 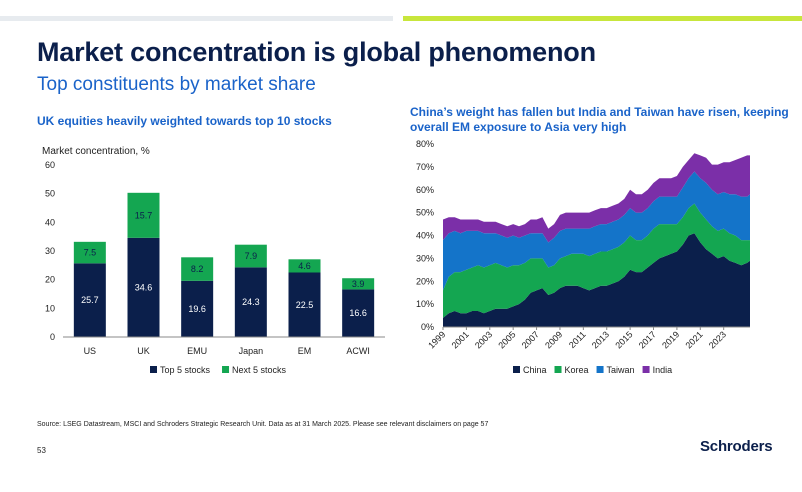 I want to click on area-x-tick-label: 2019, so click(x=670, y=339).